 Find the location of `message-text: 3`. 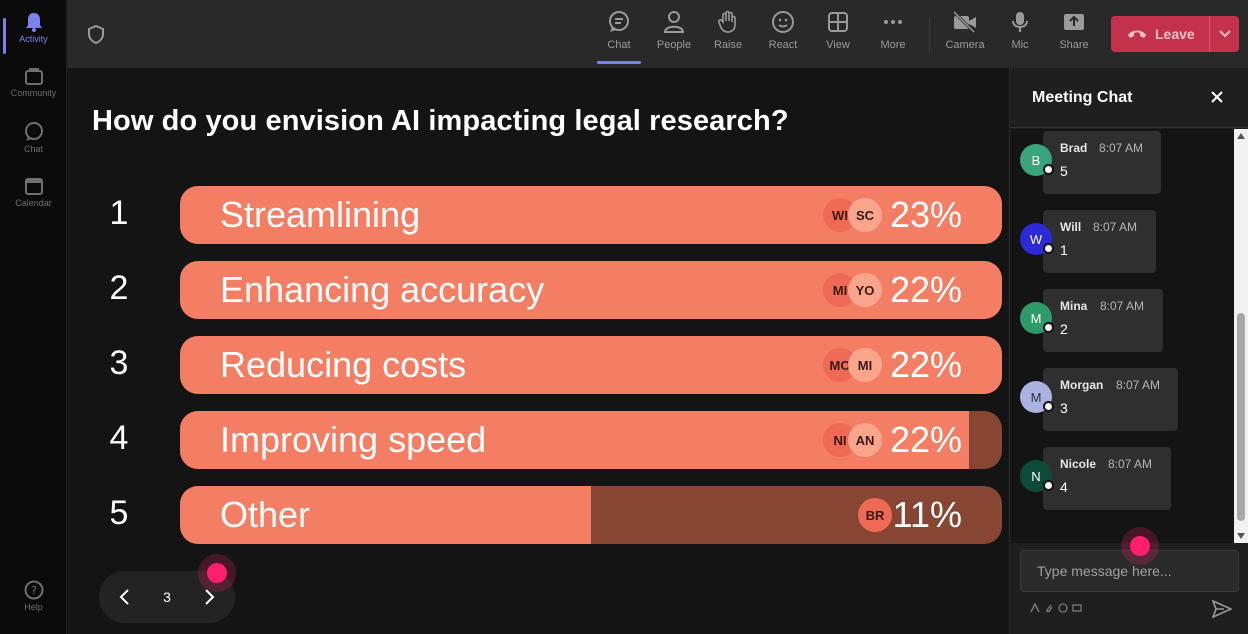

message-text: 3 is located at coordinates (1064, 408).